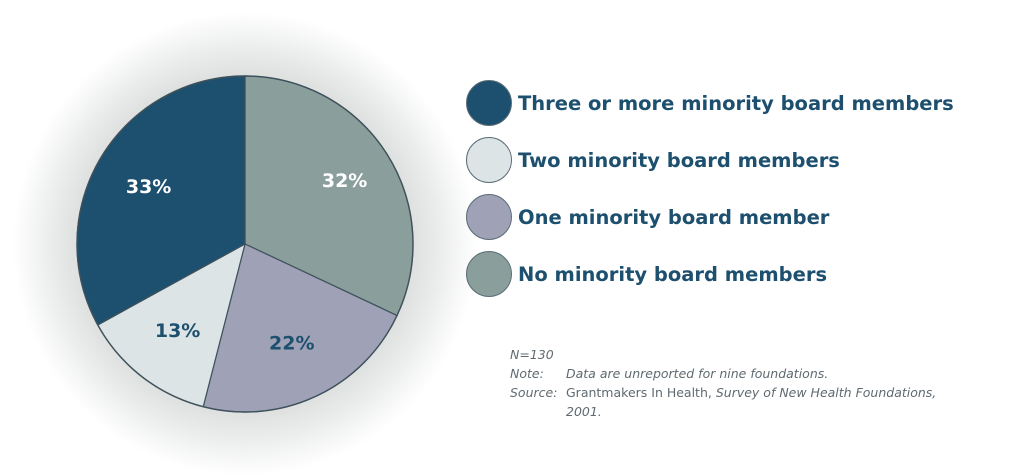 The height and width of the screenshot is (476, 1010). I want to click on legend-label-three-or-more: Three or more minority board members, so click(736, 103).